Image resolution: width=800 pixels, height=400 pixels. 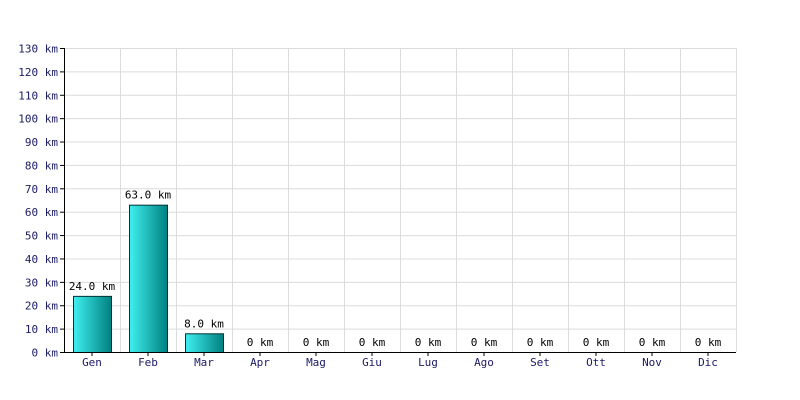 I want to click on y-tick-label: 130 km, so click(x=38, y=49).